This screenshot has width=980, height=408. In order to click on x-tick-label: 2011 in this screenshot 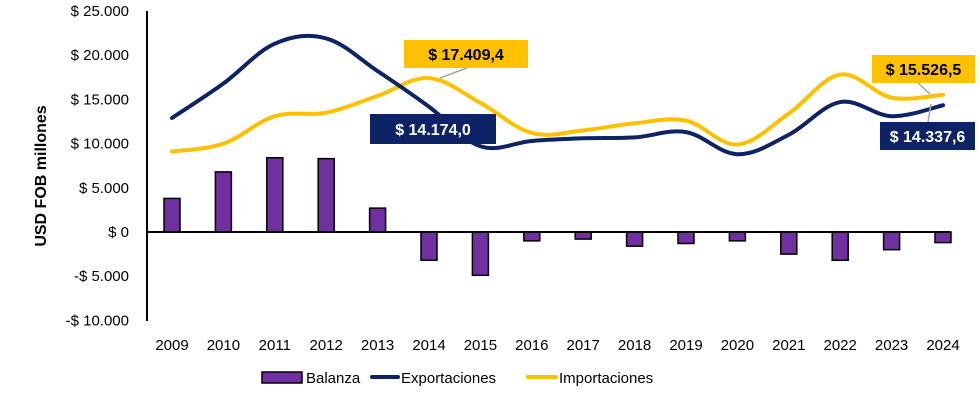, I will do `click(275, 345)`.